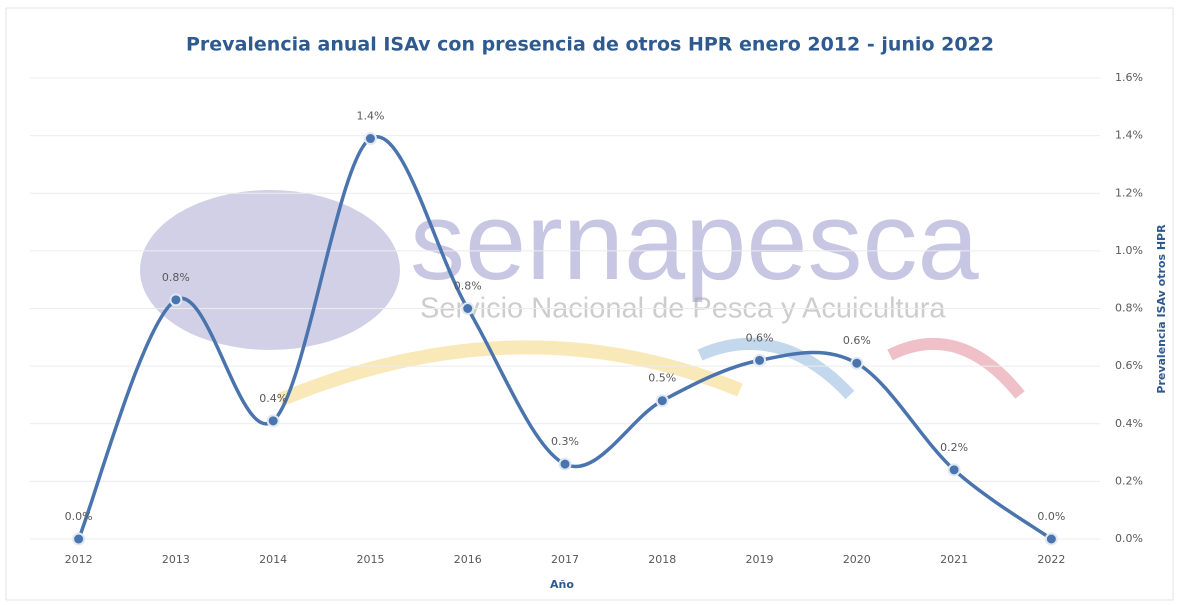 The width and height of the screenshot is (1179, 605). I want to click on watermark-brand: sernapesca, so click(695, 241).